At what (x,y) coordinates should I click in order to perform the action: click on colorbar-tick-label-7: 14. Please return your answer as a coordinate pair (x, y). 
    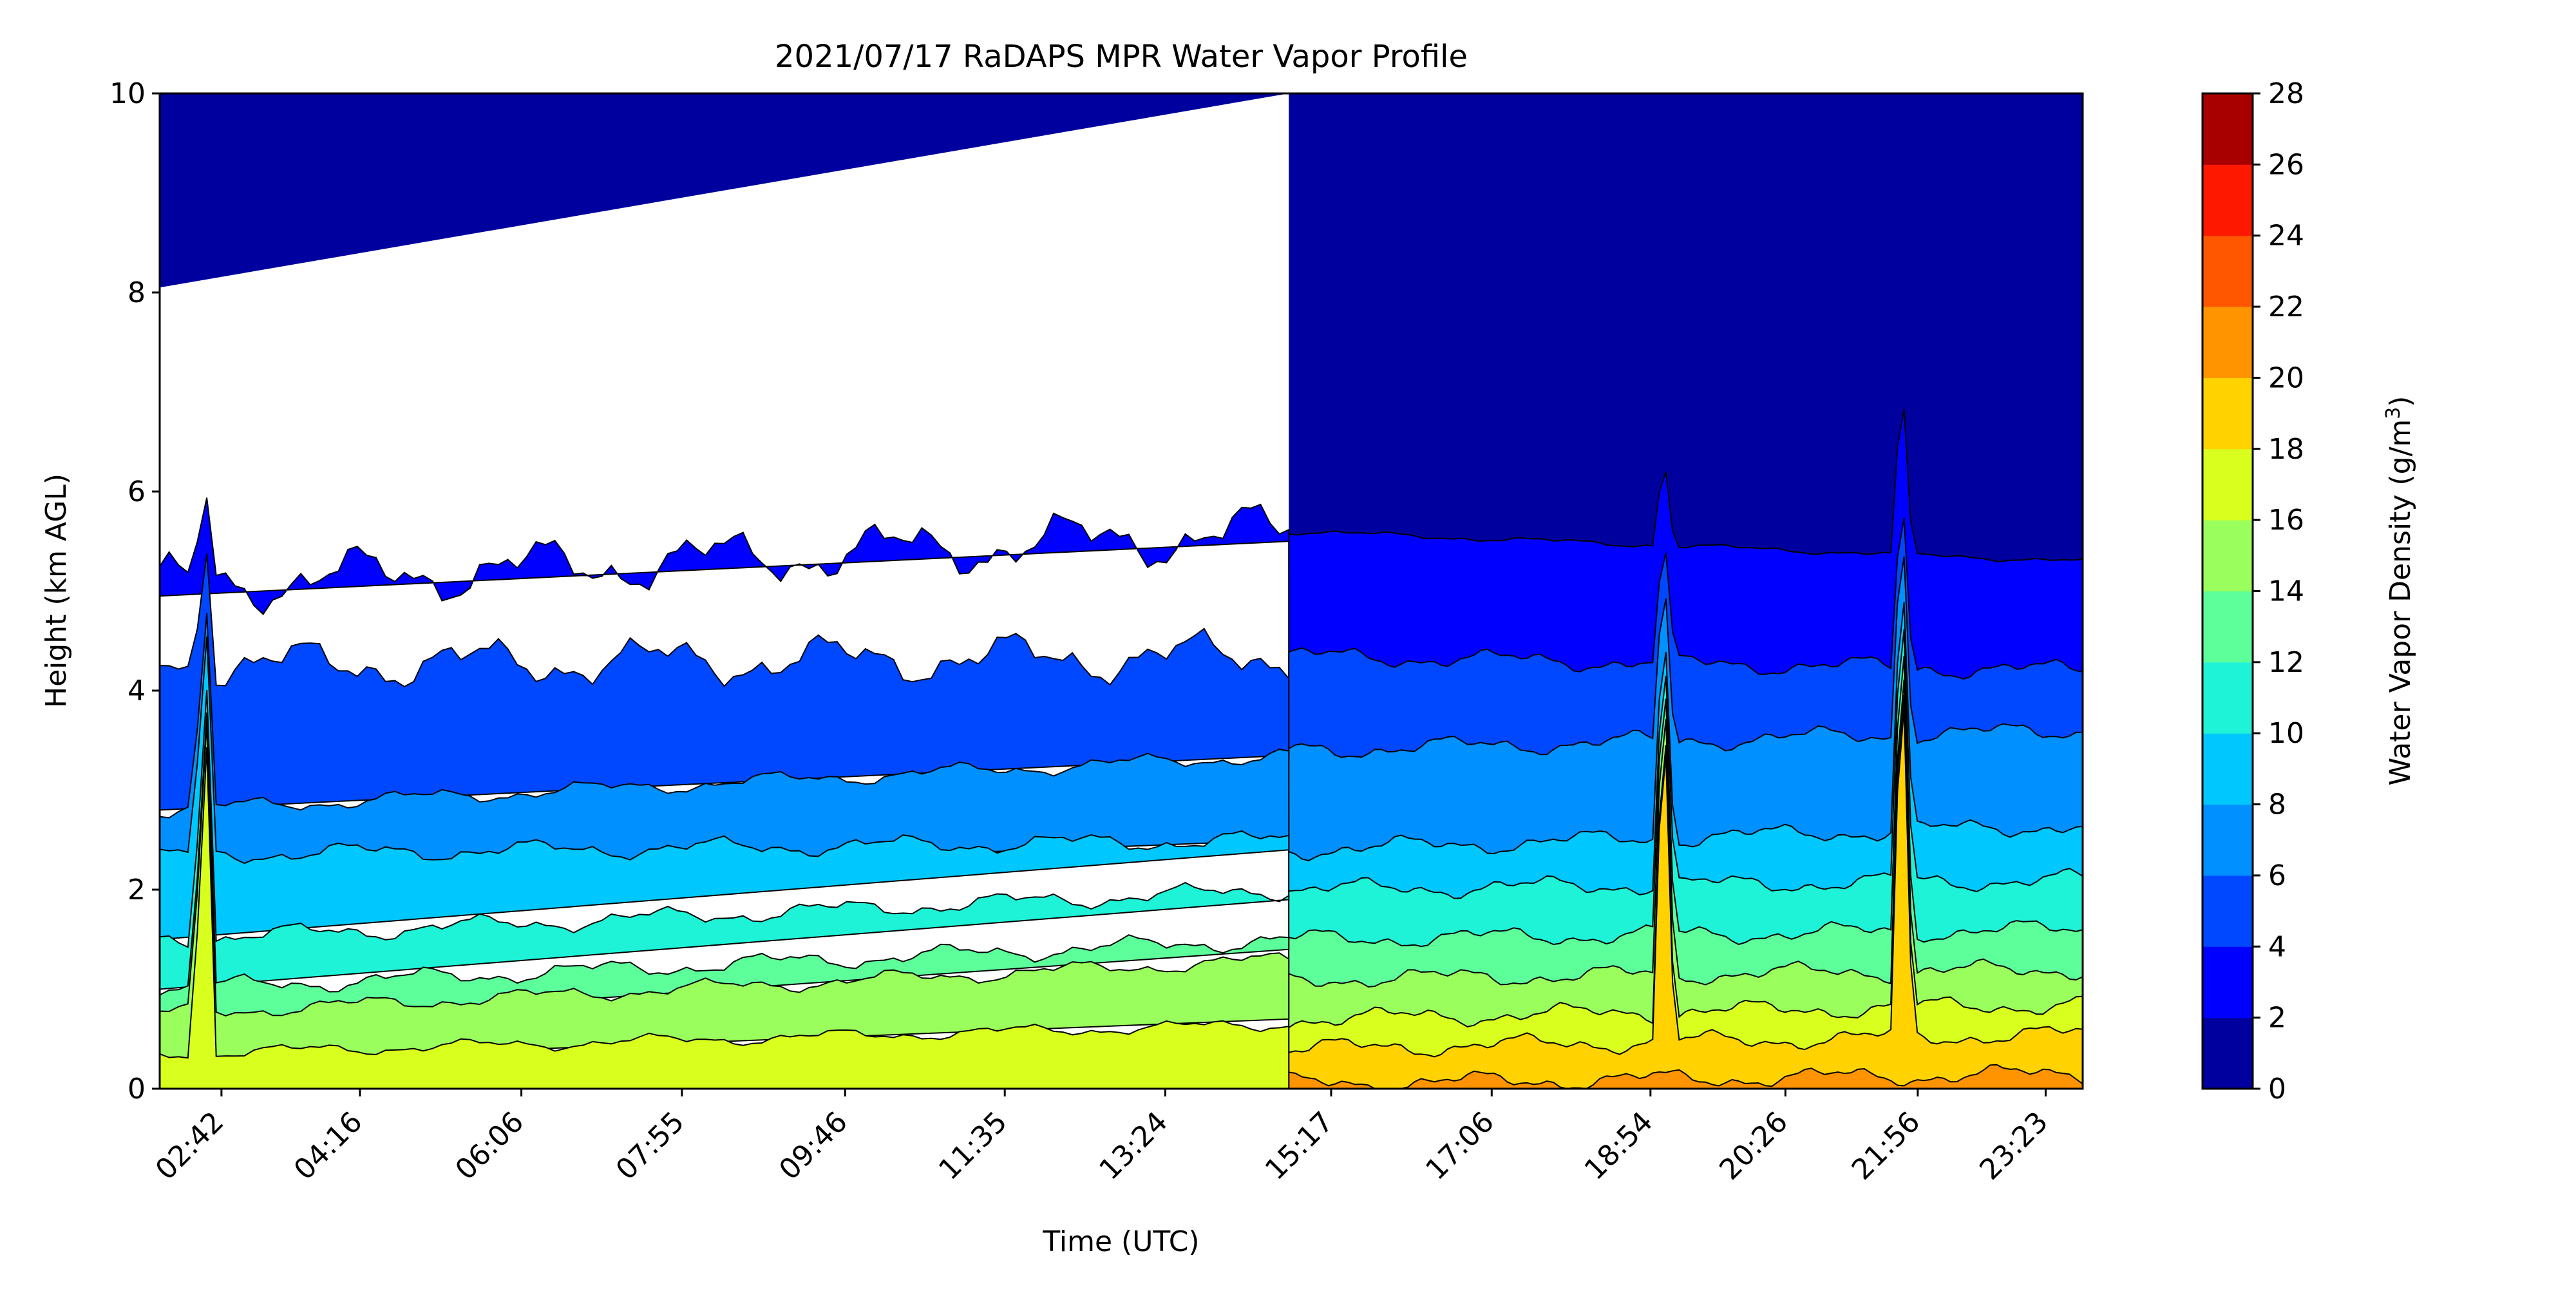
    Looking at the image, I should click on (2286, 591).